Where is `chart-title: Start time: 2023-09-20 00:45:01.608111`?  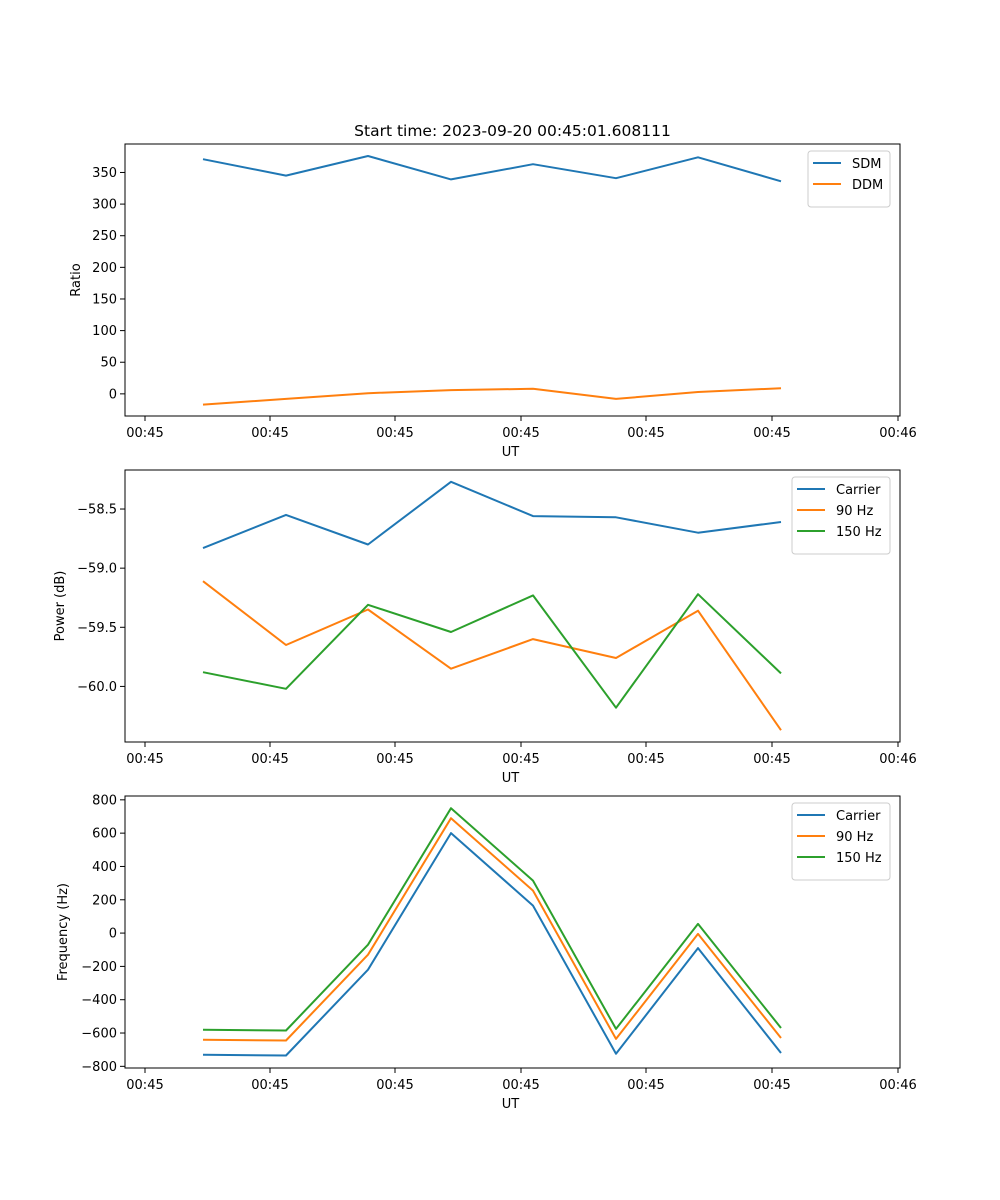 chart-title: Start time: 2023-09-20 00:45:01.608111 is located at coordinates (512, 131).